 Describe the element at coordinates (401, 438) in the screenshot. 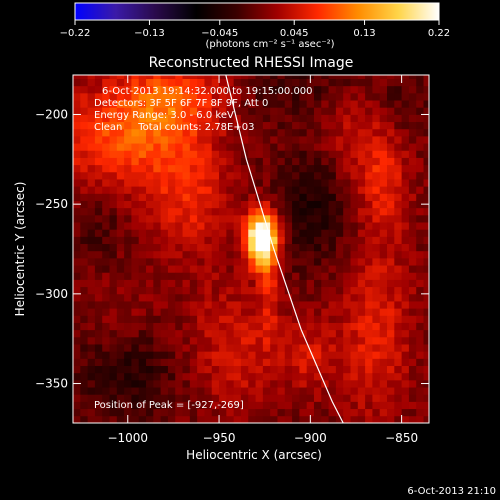

I see `x-tick-label: −850` at that location.